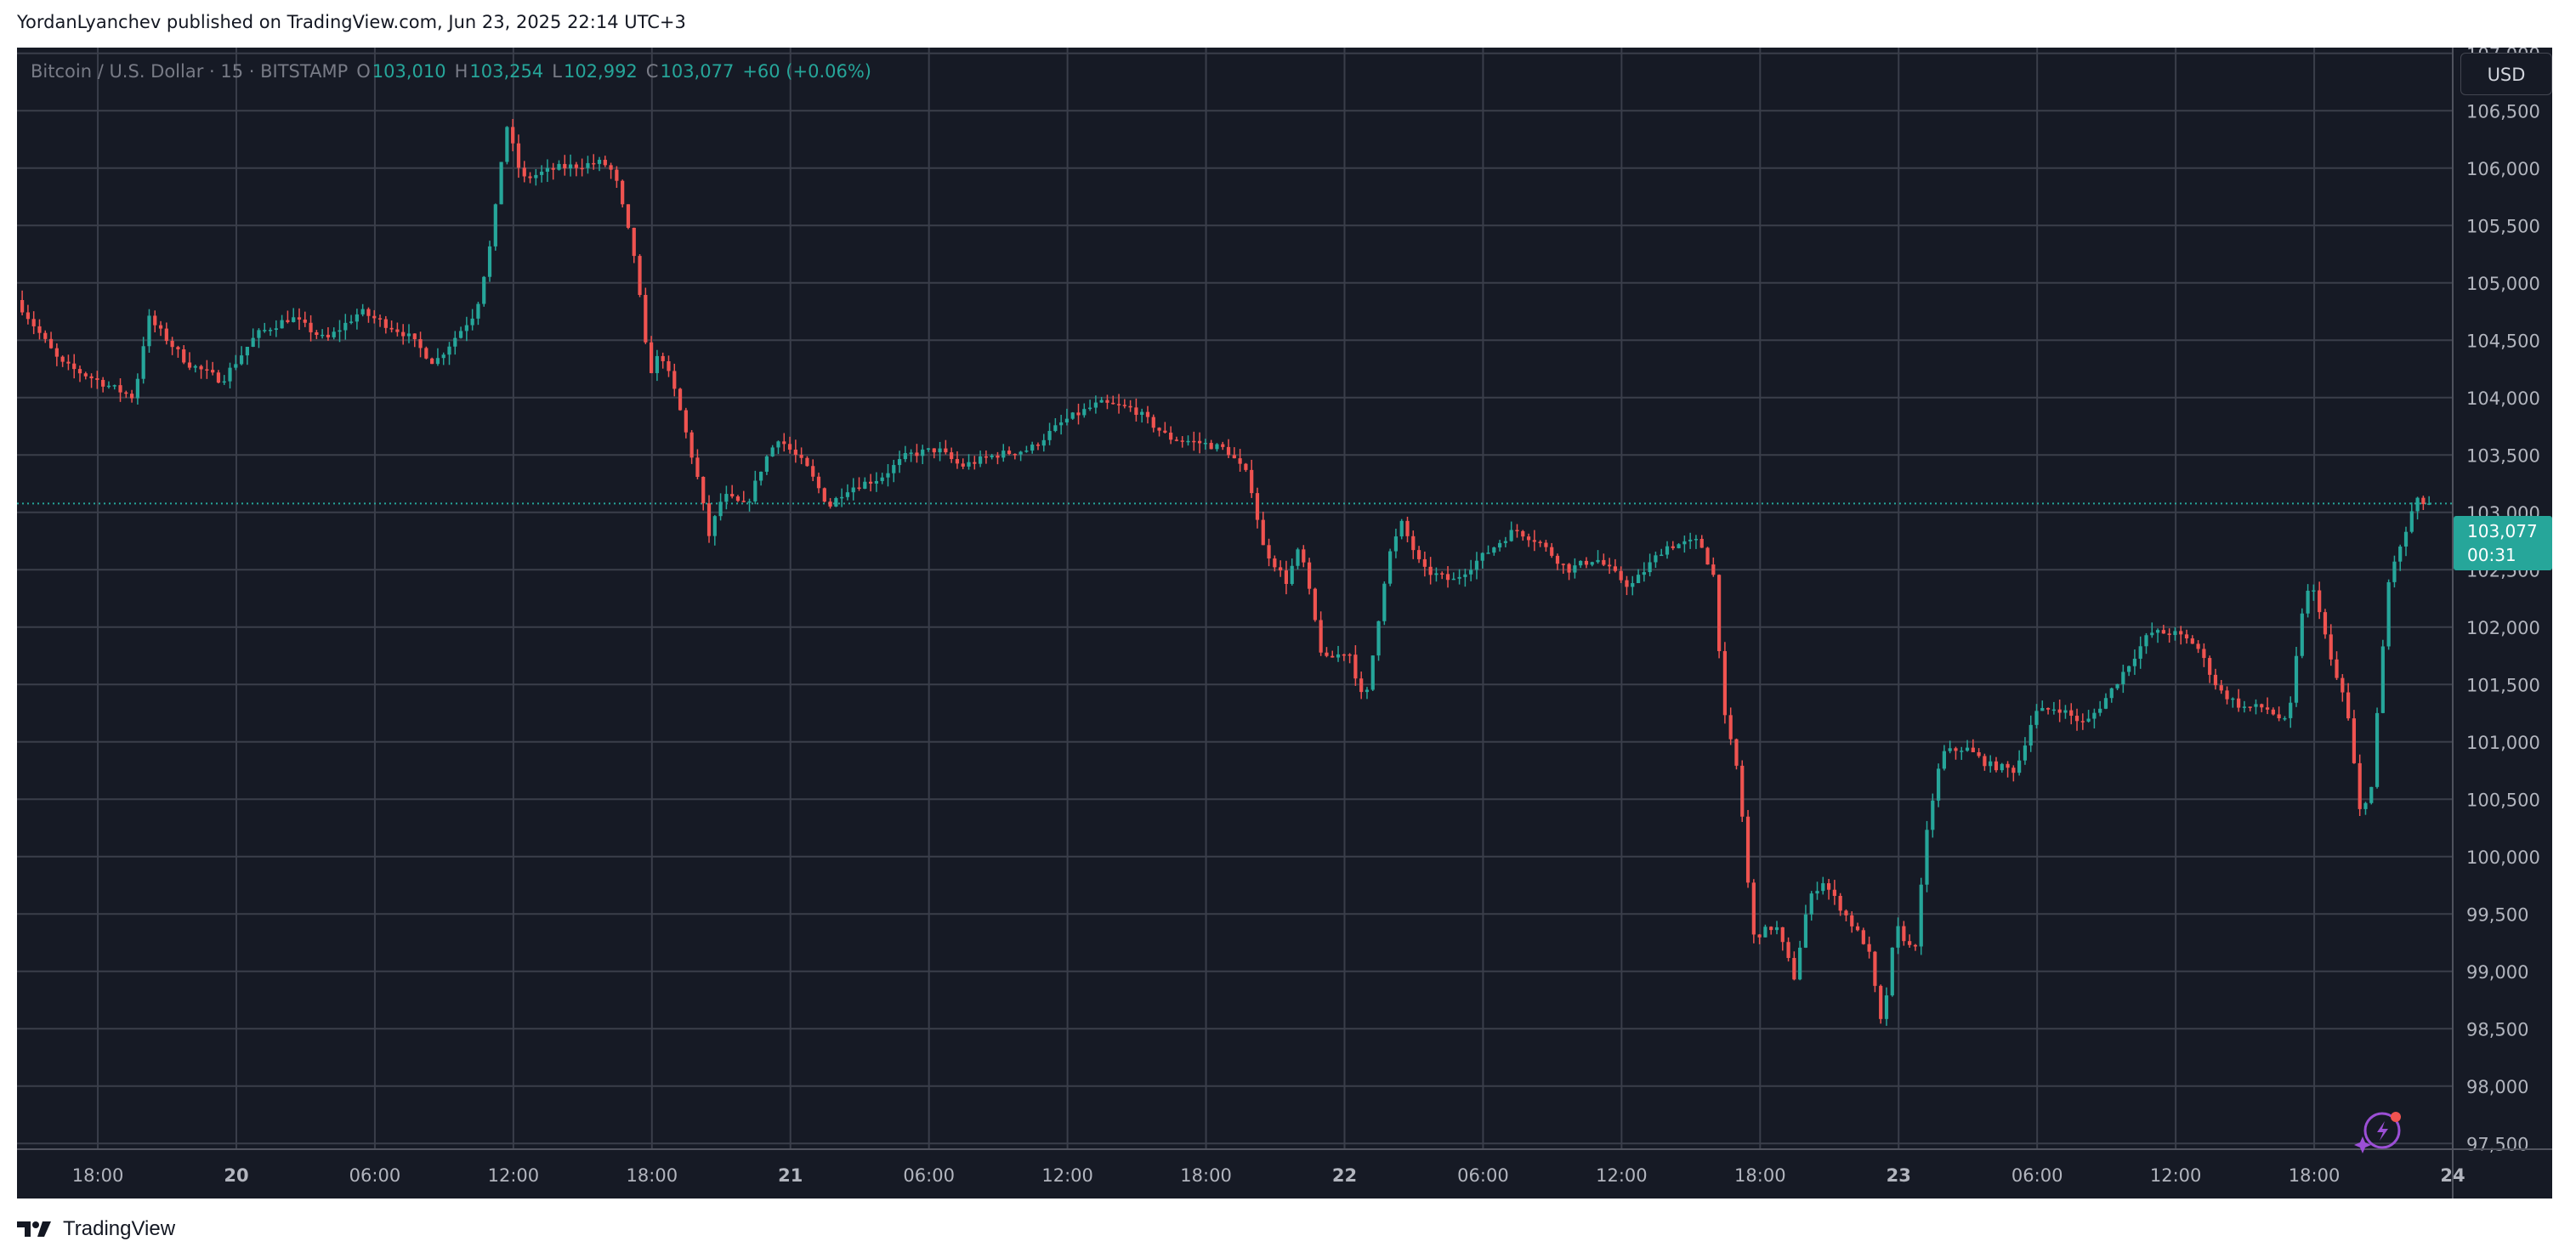 The image size is (2576, 1258). What do you see at coordinates (364, 71) in the screenshot?
I see `legend-open-label: O` at bounding box center [364, 71].